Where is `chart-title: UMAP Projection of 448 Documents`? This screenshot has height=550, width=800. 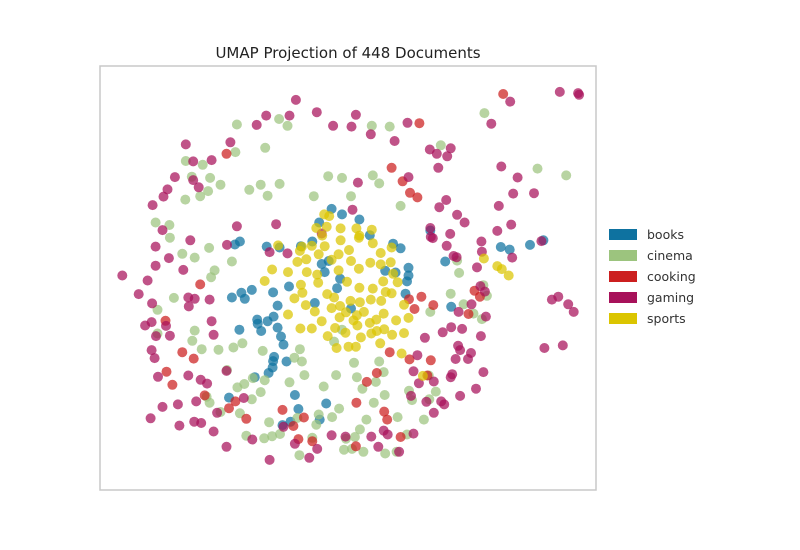
chart-title: UMAP Projection of 448 Documents is located at coordinates (347, 53).